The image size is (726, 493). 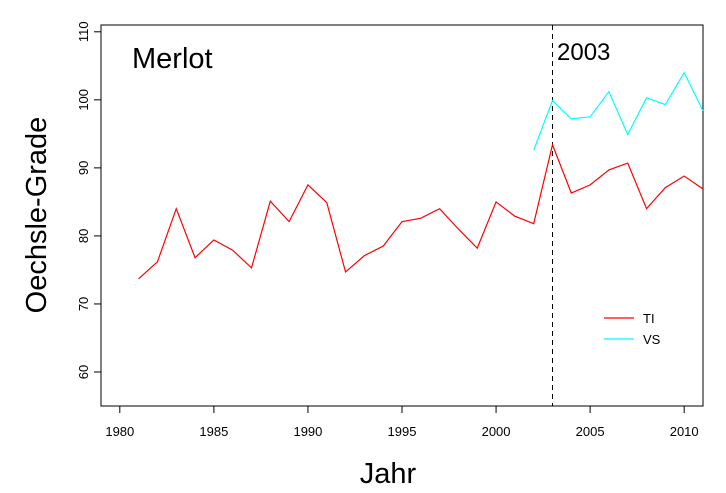 What do you see at coordinates (388, 474) in the screenshot?
I see `x-axis-title: Jahr` at bounding box center [388, 474].